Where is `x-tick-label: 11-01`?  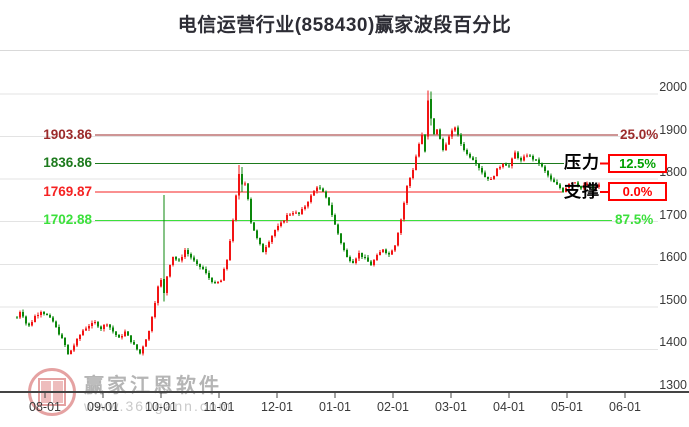 x-tick-label: 11-01 is located at coordinates (219, 407).